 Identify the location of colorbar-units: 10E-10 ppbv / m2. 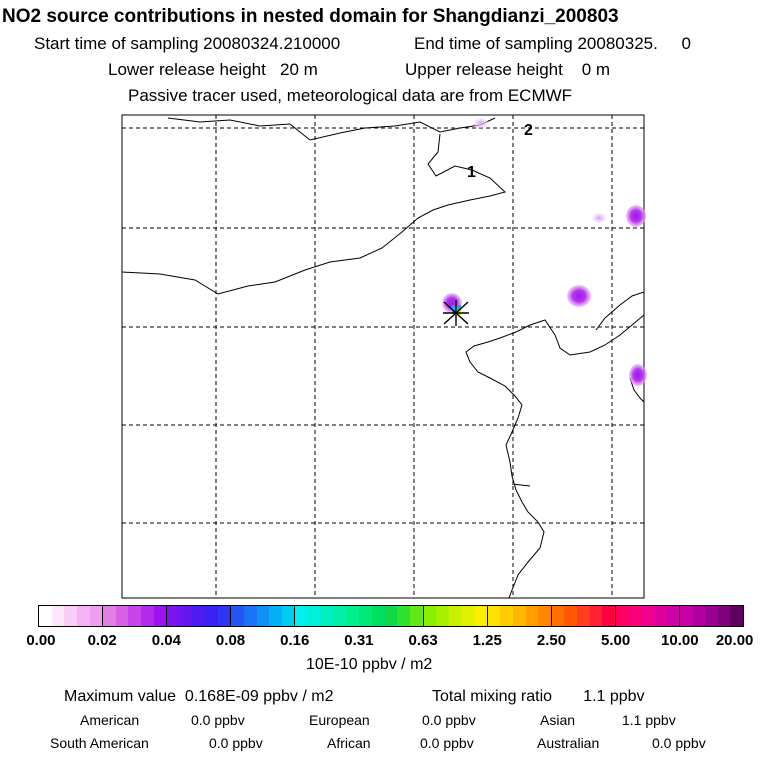
(369, 664).